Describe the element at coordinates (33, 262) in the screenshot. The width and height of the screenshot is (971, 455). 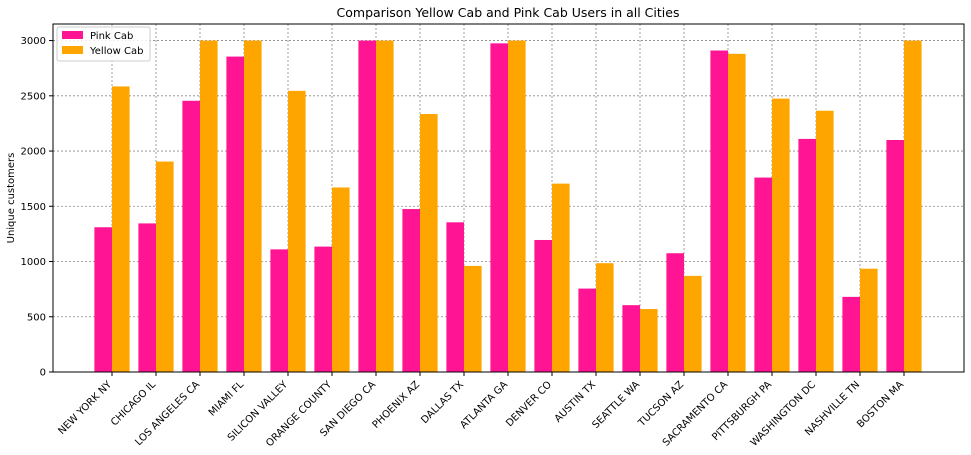
I see `y-tick-label: 1000` at that location.